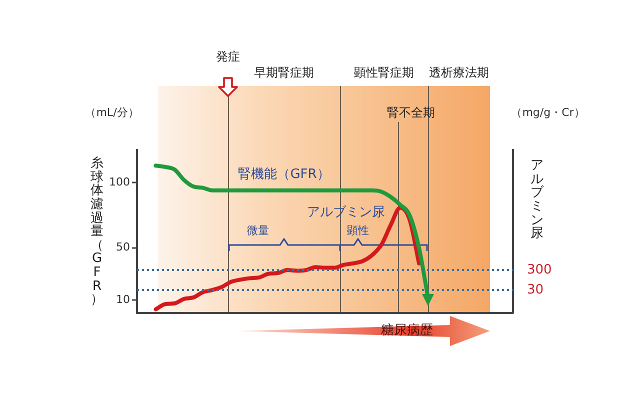 Image resolution: width=640 pixels, height=400 pixels. I want to click on text: 発症, so click(228, 57).